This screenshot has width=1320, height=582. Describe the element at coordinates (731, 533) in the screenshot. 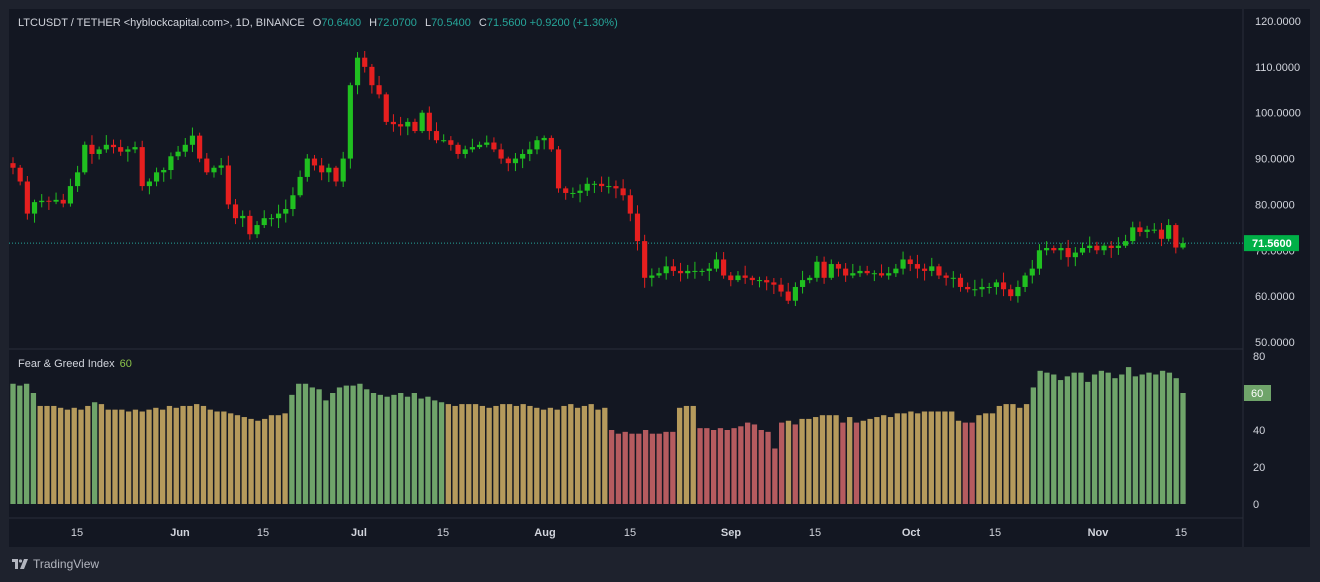

I see `time-tick-label: Sep` at that location.